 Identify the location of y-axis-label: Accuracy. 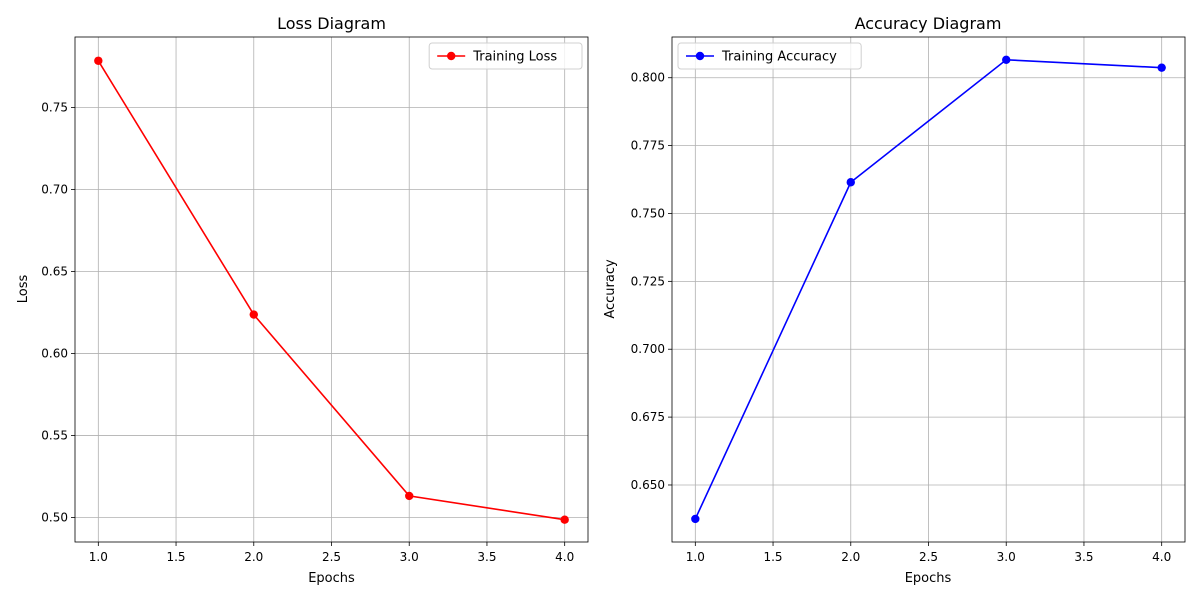
(610, 289).